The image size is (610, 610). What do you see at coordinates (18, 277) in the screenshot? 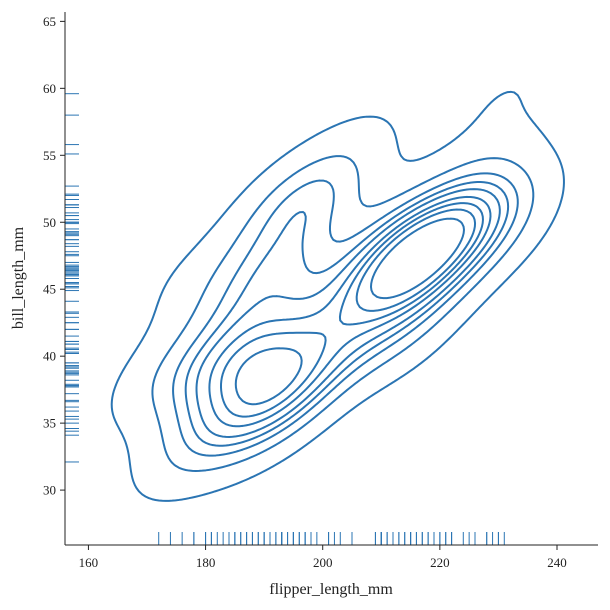
I see `y-axis-label: bill_length_mm` at bounding box center [18, 277].